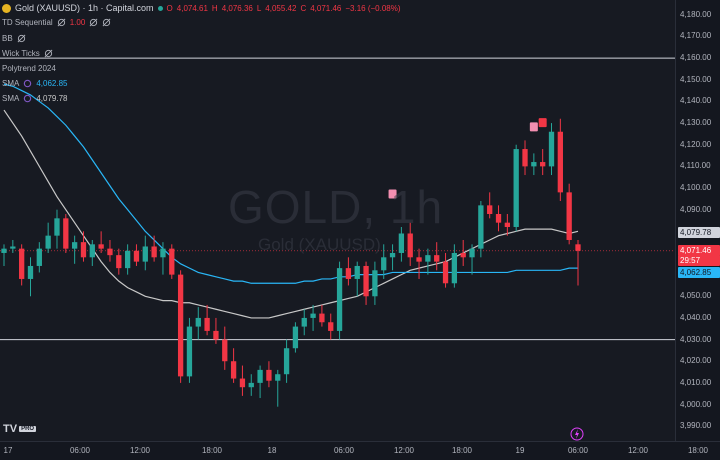 Image resolution: width=720 pixels, height=460 pixels. Describe the element at coordinates (303, 8) in the screenshot. I see `ohlc-close-label: C` at that location.